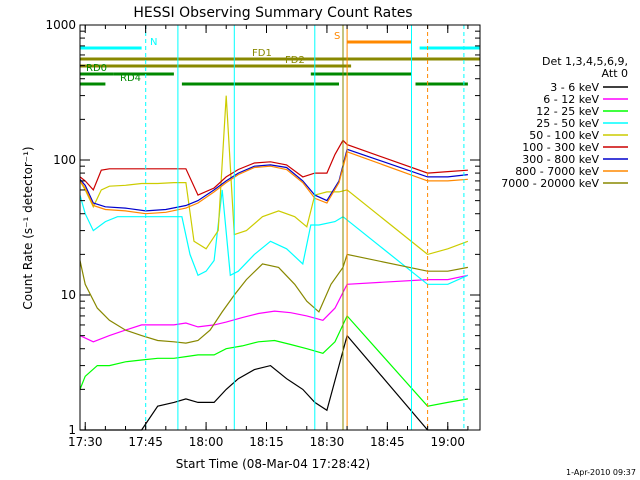  I want to click on legend-label-8: 7000 - 20000 keV, so click(550, 183).